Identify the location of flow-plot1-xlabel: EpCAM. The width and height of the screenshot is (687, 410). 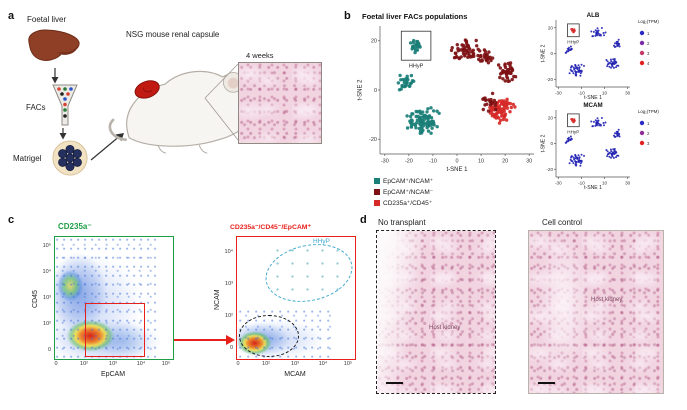
(113, 374).